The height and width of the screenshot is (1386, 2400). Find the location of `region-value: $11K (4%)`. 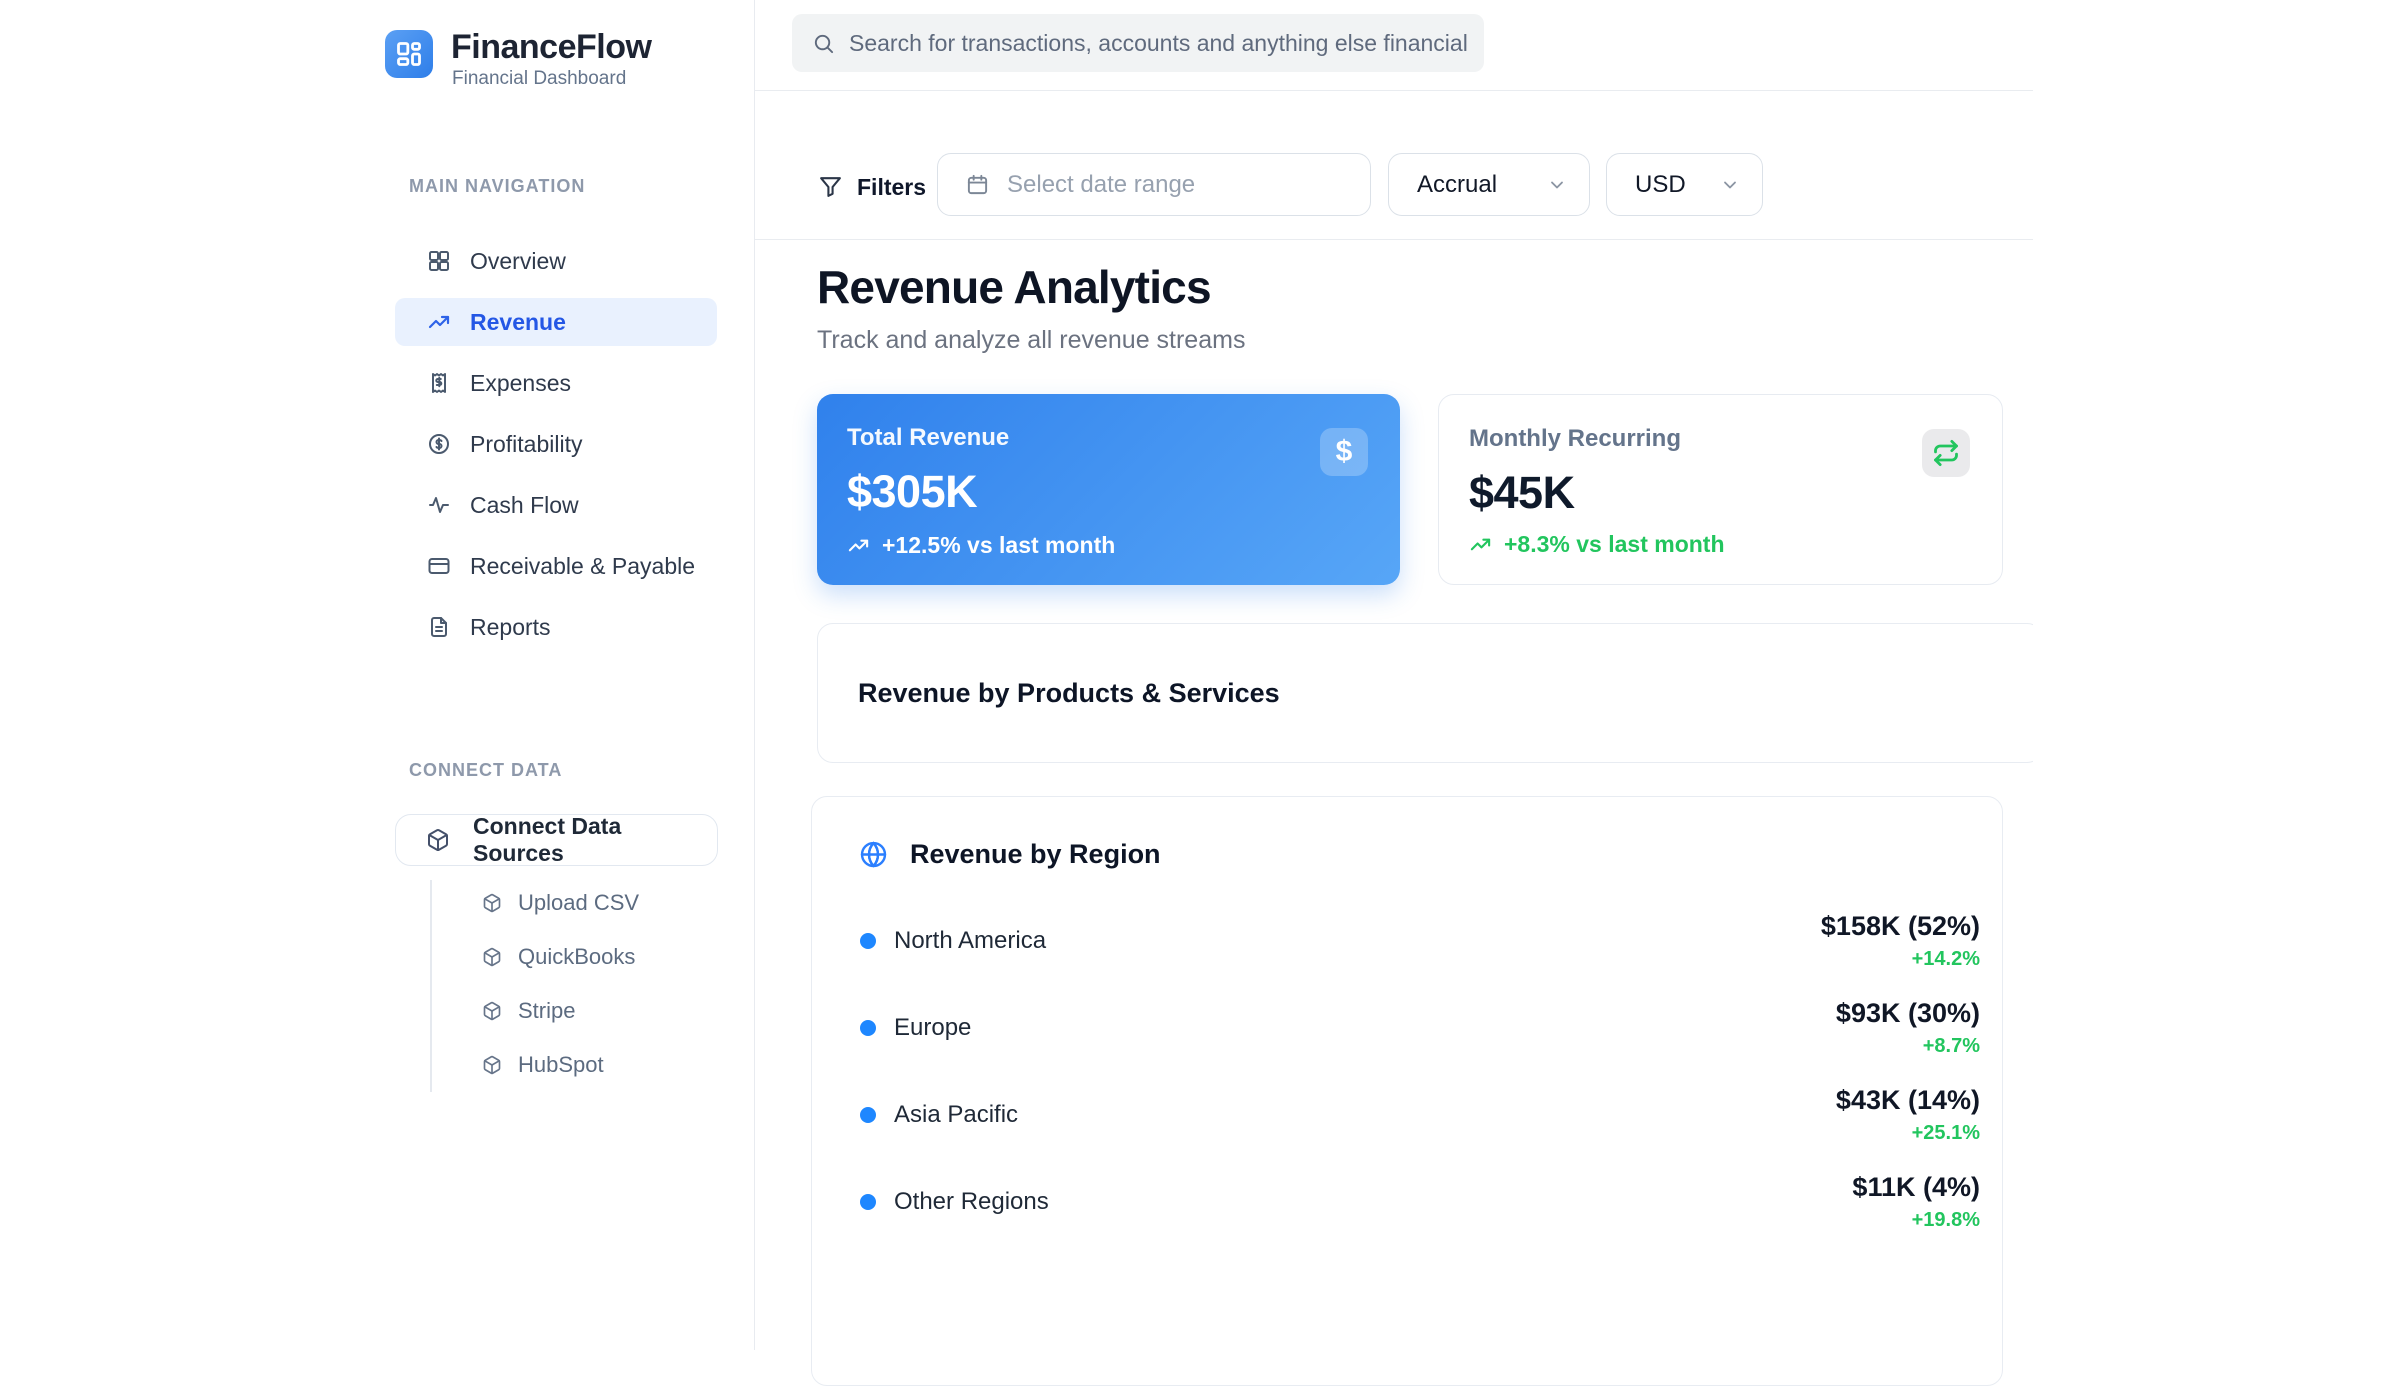

region-value: $11K (4%) is located at coordinates (1916, 1187).